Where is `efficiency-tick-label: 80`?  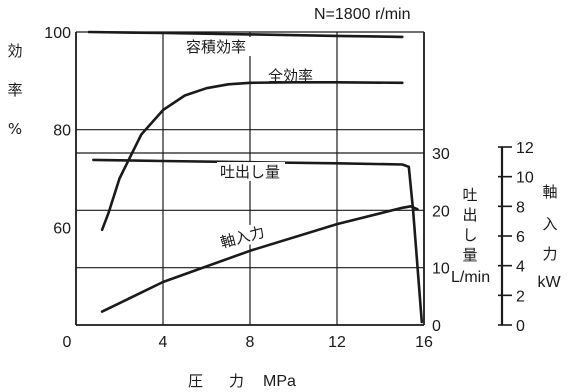
efficiency-tick-label: 80 is located at coordinates (62, 131).